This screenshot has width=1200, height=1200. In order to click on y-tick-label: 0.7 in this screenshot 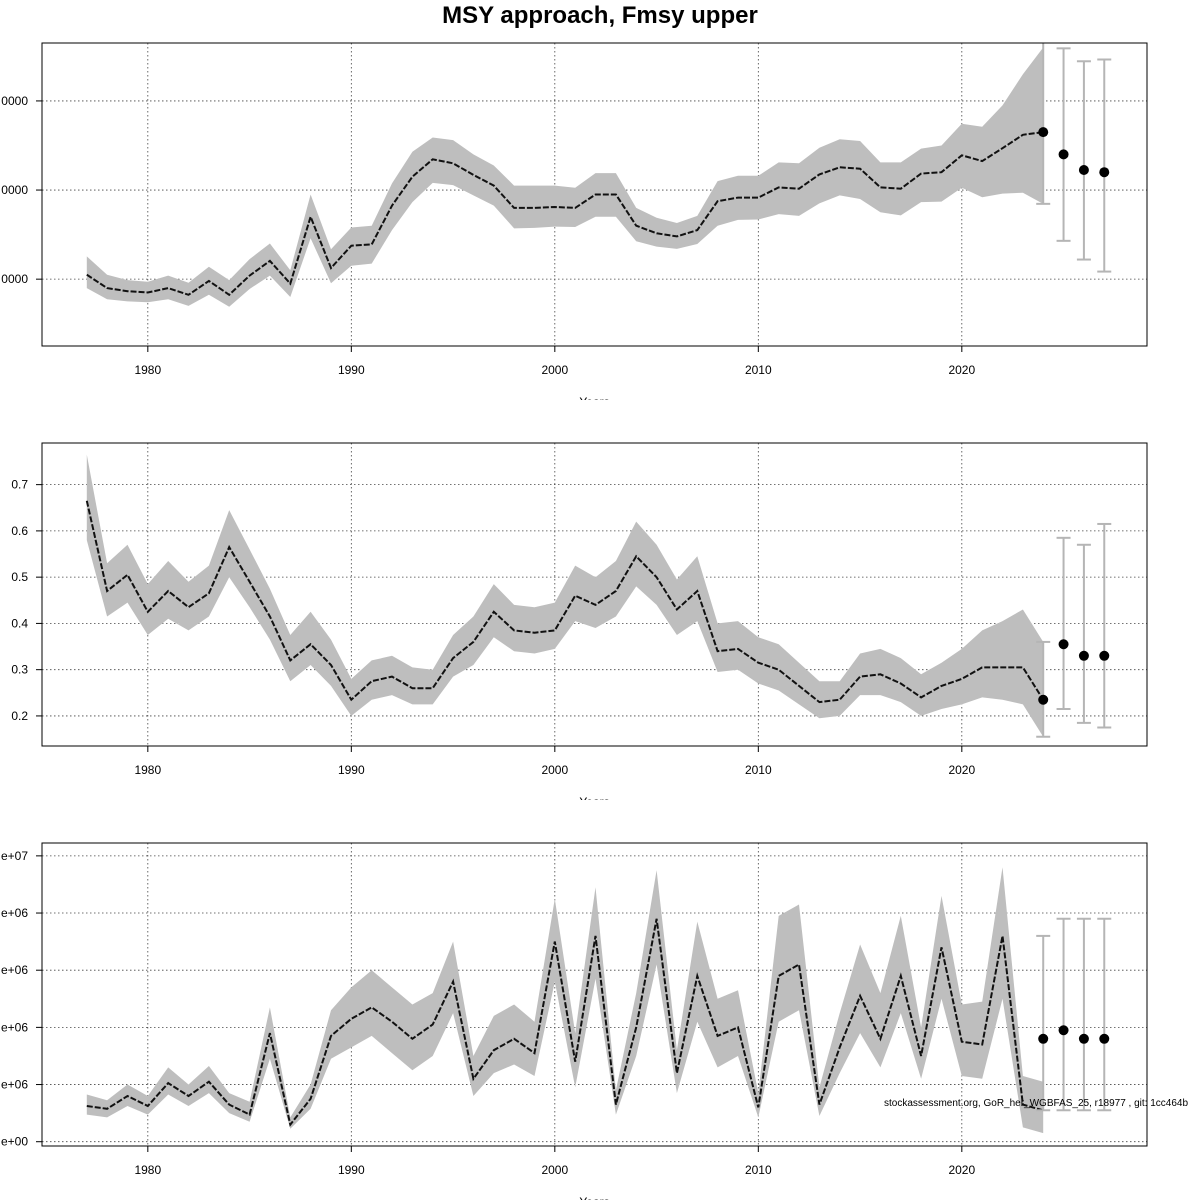, I will do `click(19, 485)`.